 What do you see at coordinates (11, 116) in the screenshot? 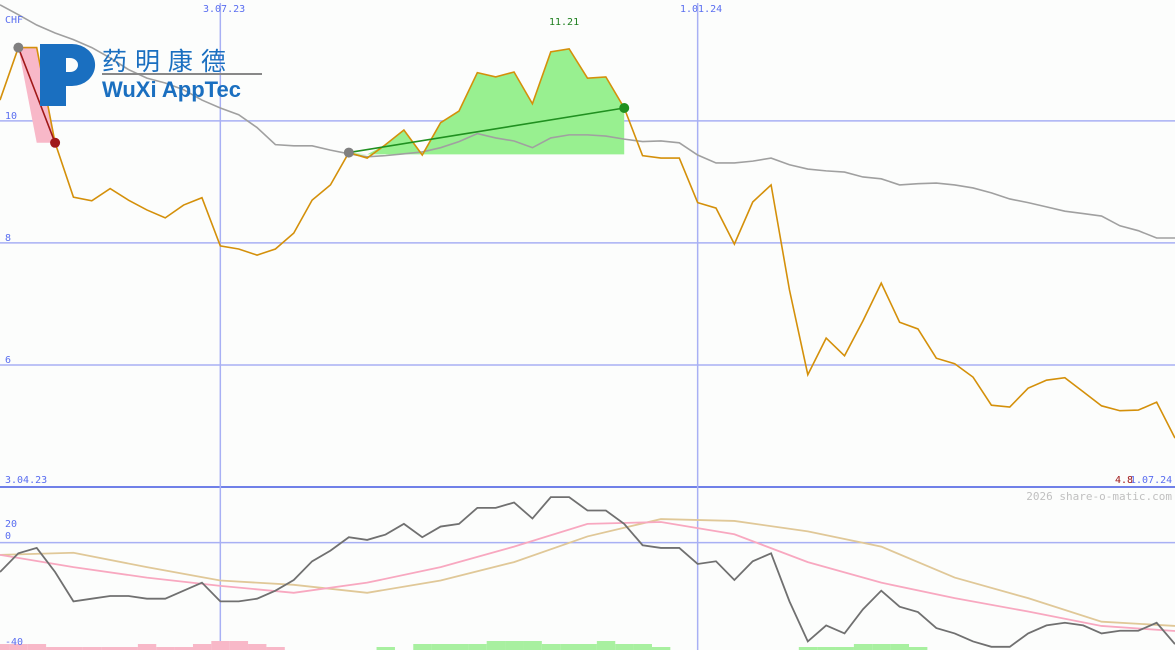
I see `y-tick-label: 10` at bounding box center [11, 116].